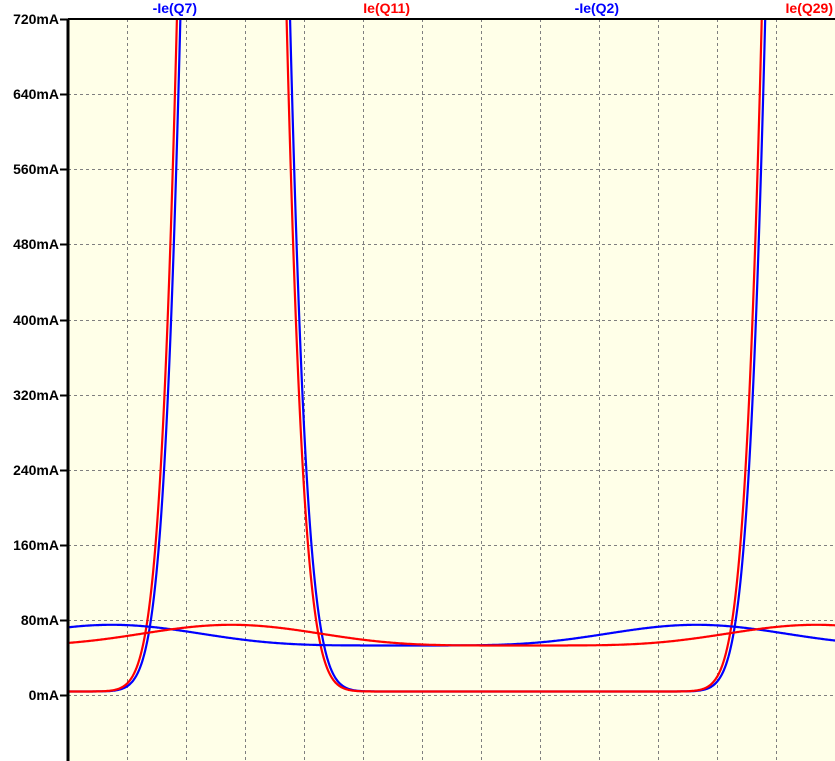 This screenshot has width=835, height=761. What do you see at coordinates (493, 8) in the screenshot?
I see `legend: -Ie(Q7) Ie(Q11) -Ie(Q2) Ie(Q29)` at bounding box center [493, 8].